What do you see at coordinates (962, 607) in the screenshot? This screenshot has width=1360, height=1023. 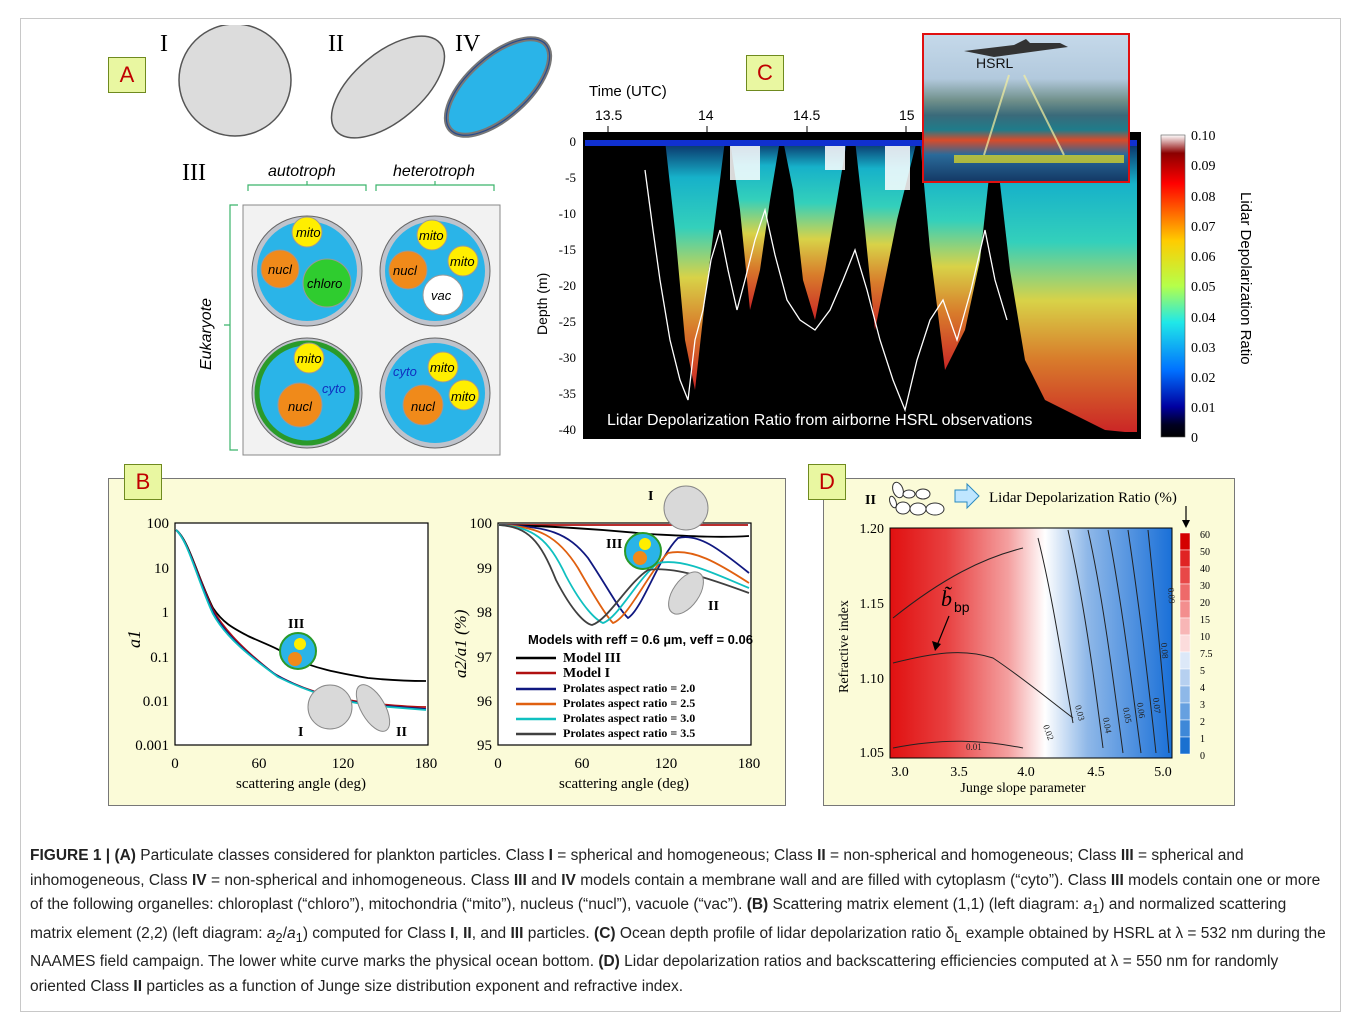 I see `bbp-sub: bp` at bounding box center [962, 607].